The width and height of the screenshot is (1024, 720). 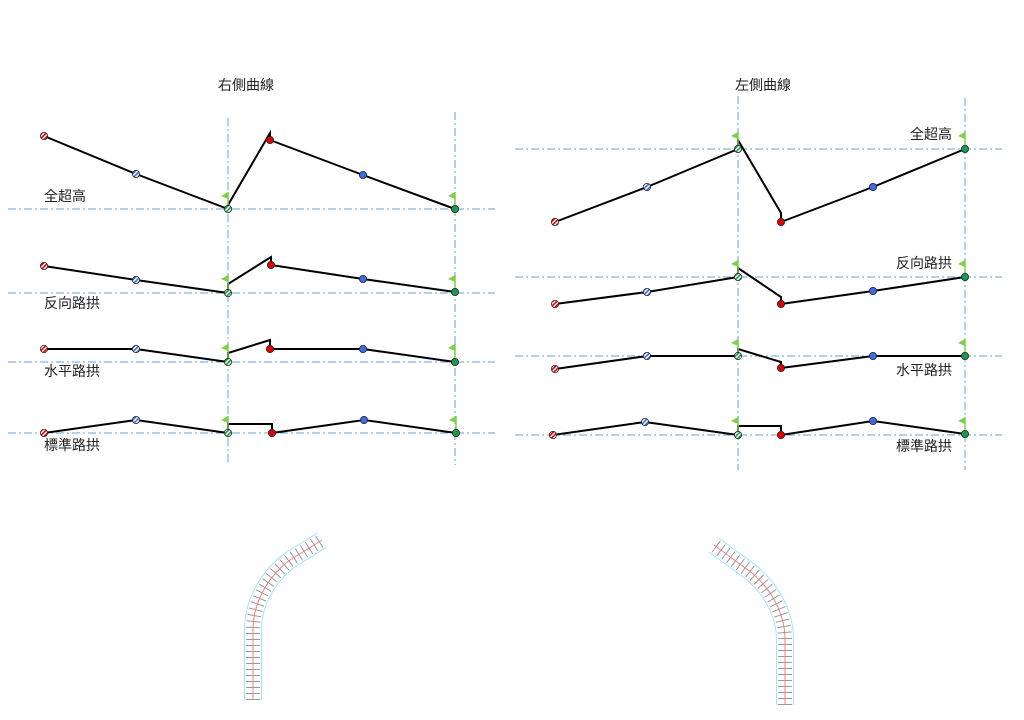 What do you see at coordinates (72, 446) in the screenshot?
I see `label-normal-crown-right: 標準路拱` at bounding box center [72, 446].